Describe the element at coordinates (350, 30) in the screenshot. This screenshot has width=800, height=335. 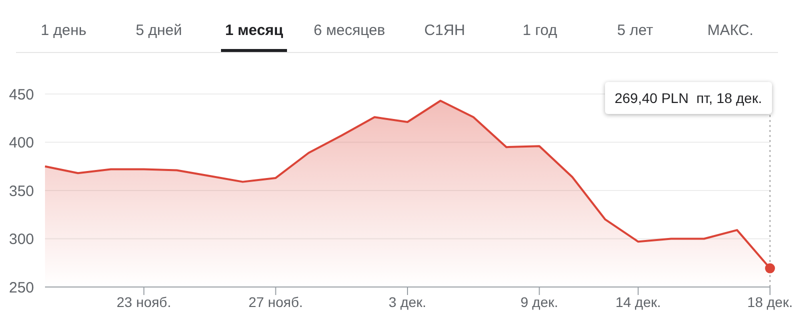
I see `text: 6 месяцев` at that location.